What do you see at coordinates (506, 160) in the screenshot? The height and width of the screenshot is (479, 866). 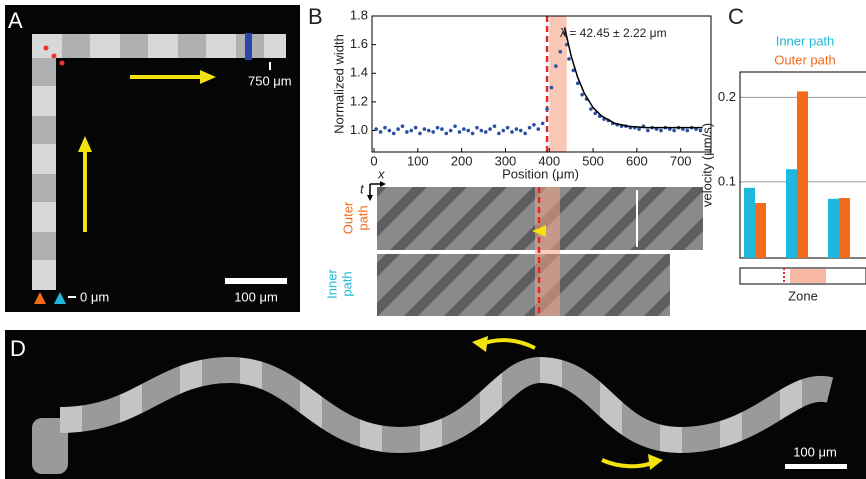 I see `x-tick-label: 300` at bounding box center [506, 160].